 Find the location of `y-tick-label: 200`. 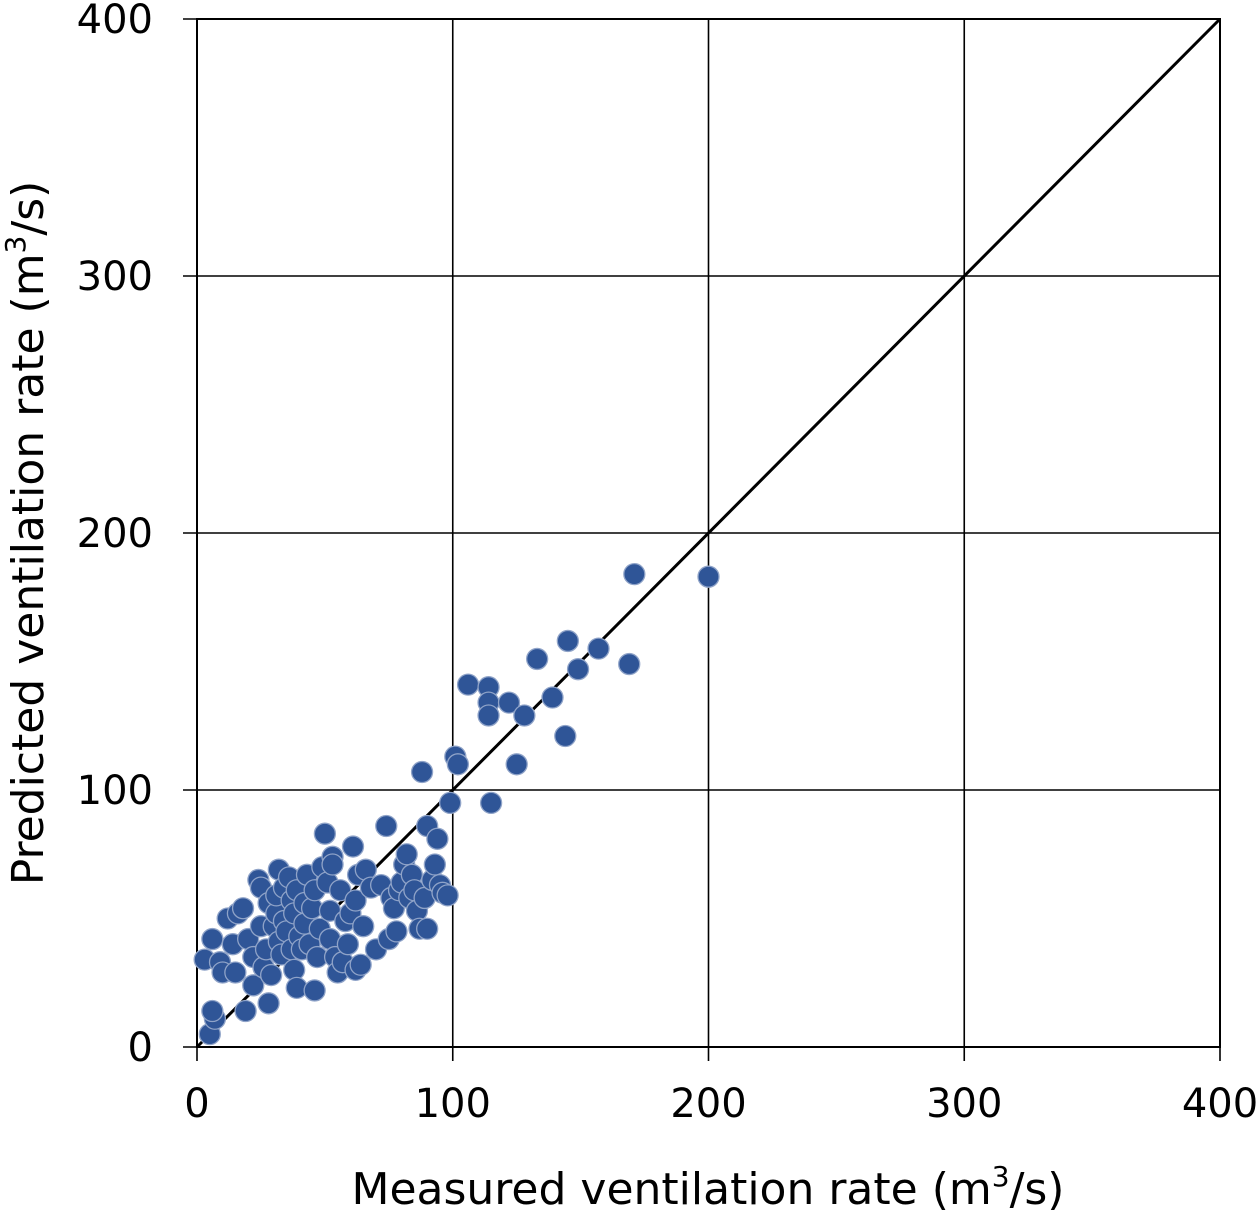

y-tick-label: 200 is located at coordinates (115, 534).